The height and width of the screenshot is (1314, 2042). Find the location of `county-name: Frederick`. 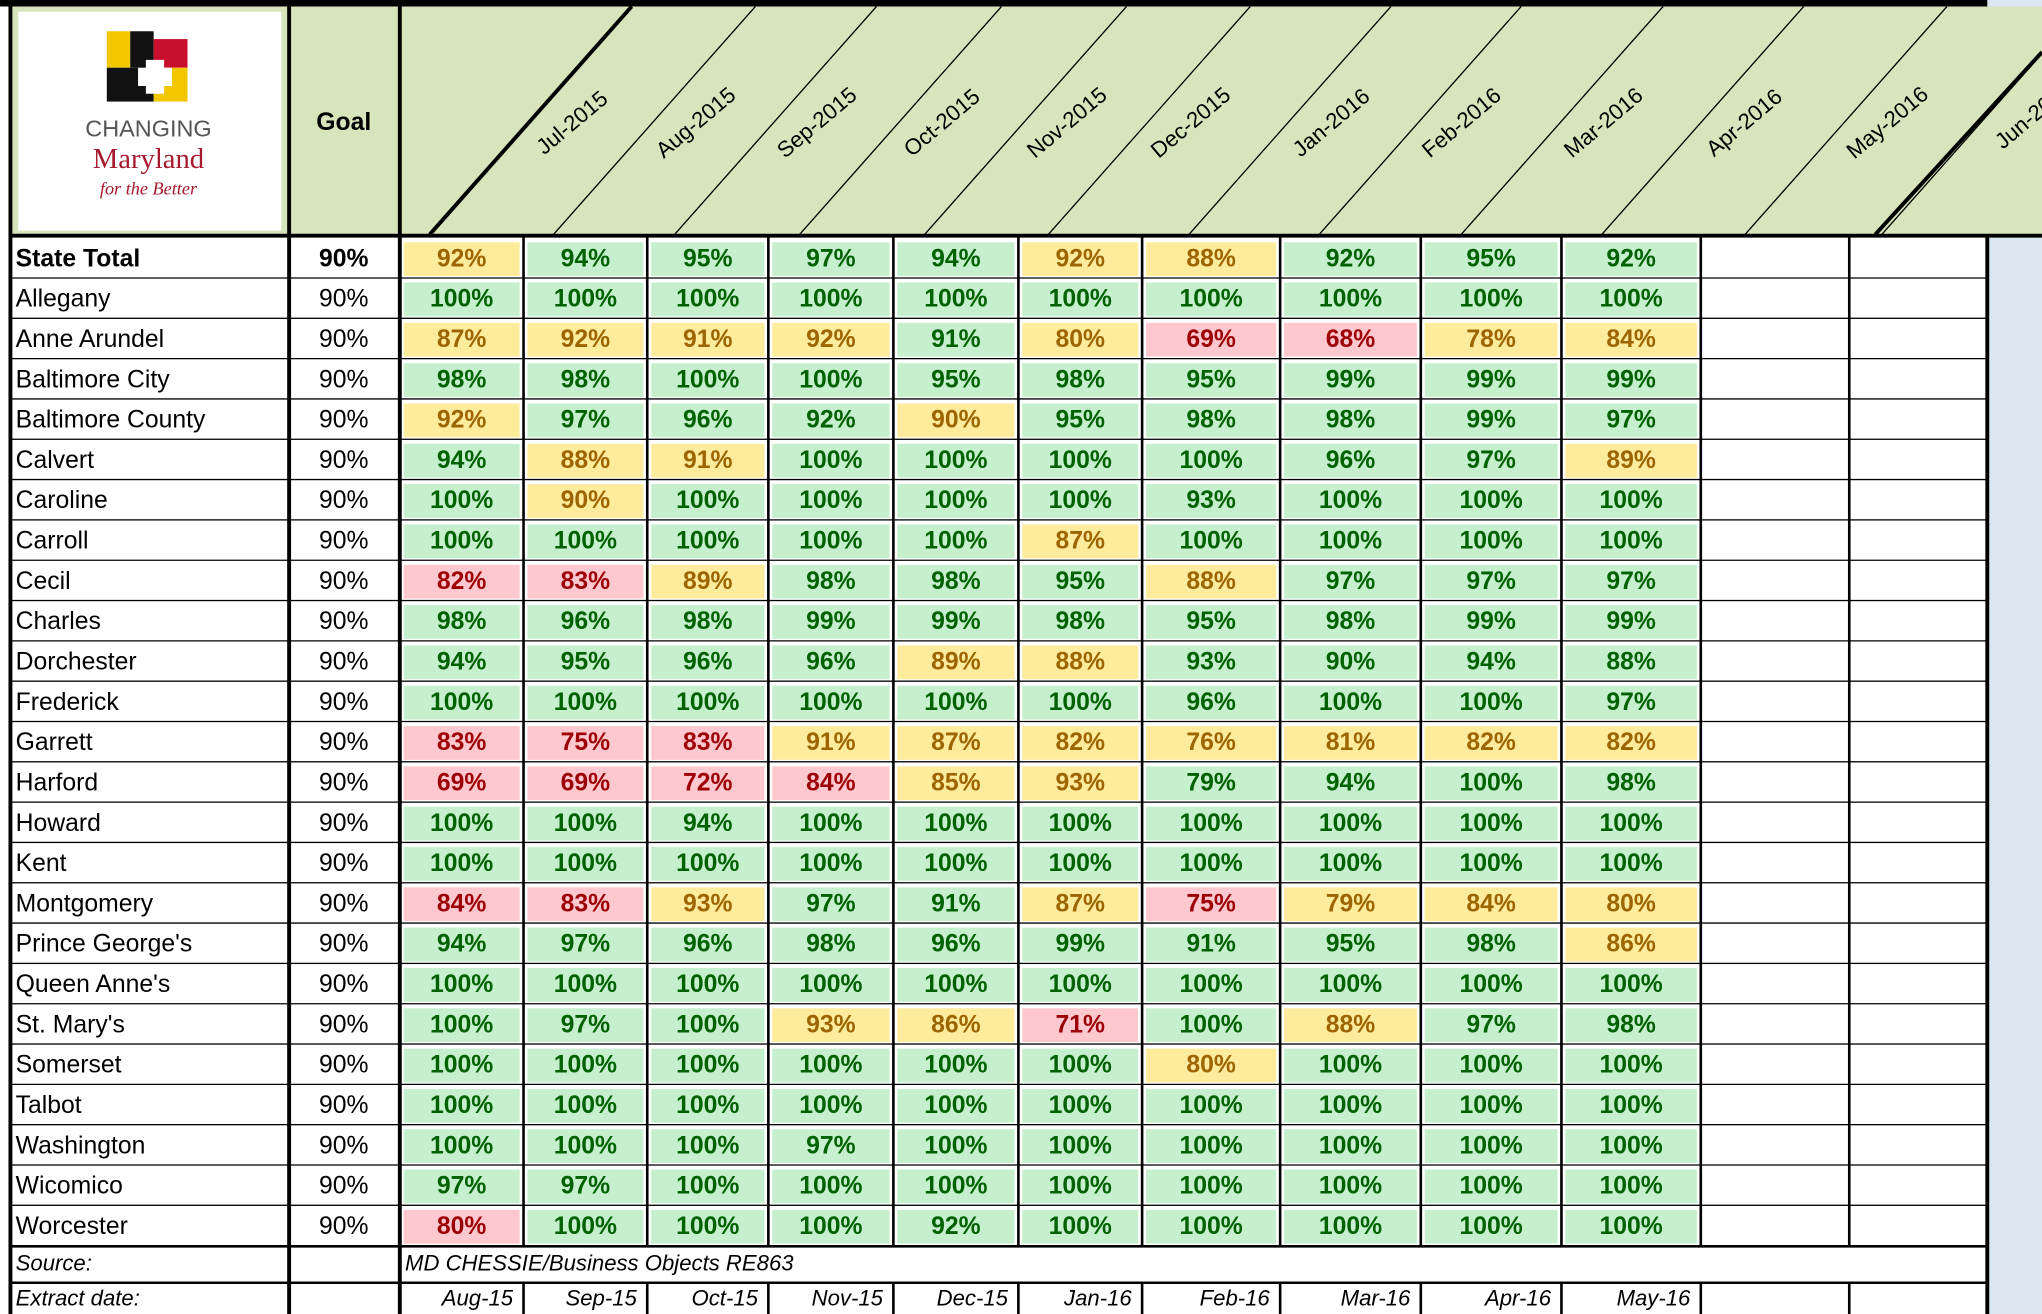

county-name: Frederick is located at coordinates (68, 702).